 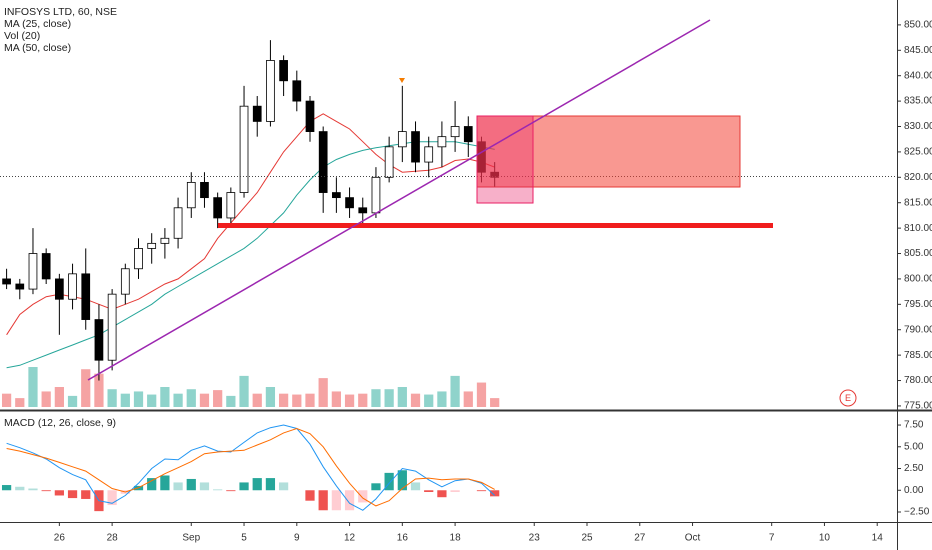 I want to click on support-line, so click(x=495, y=225).